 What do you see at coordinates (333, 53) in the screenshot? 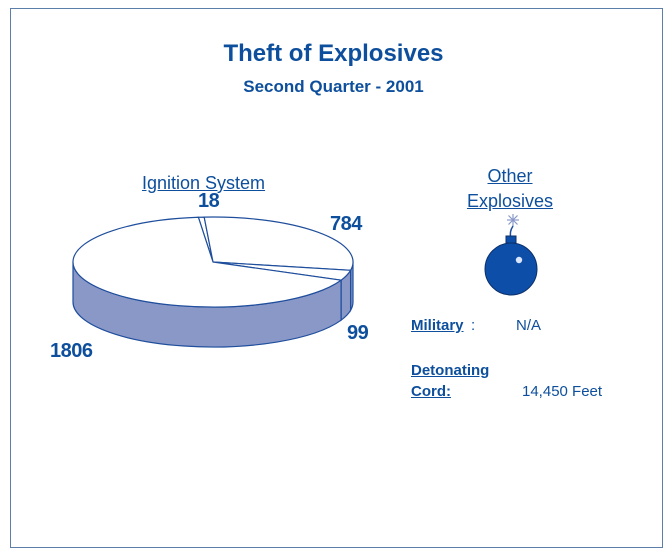
I see `chart-title: Theft of Explosives` at bounding box center [333, 53].